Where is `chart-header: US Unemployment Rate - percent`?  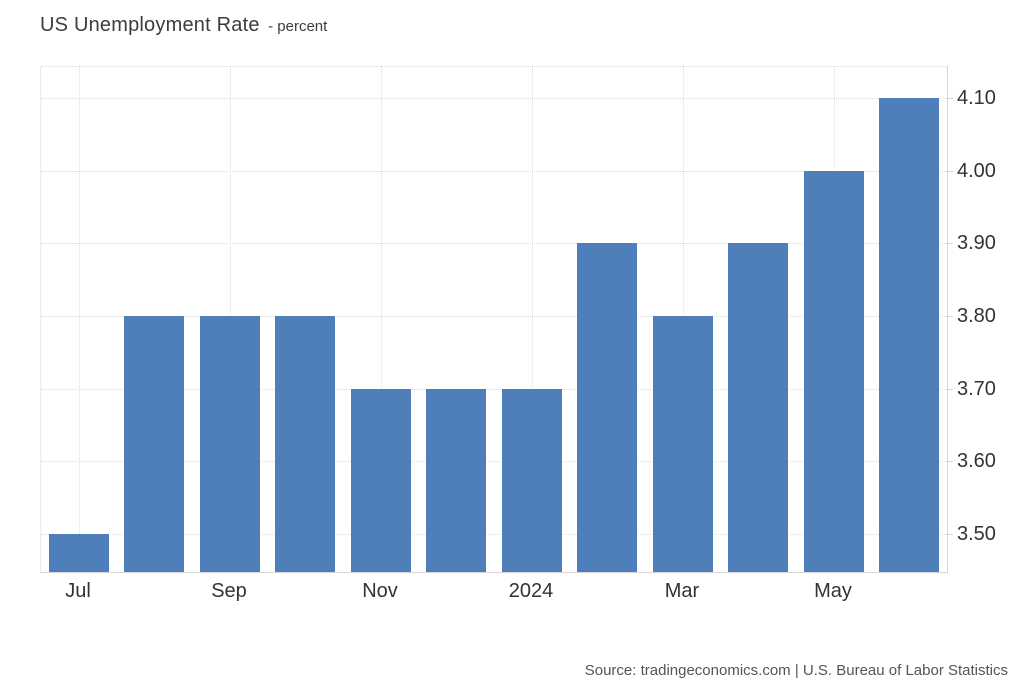
chart-header: US Unemployment Rate - percent is located at coordinates (183, 25).